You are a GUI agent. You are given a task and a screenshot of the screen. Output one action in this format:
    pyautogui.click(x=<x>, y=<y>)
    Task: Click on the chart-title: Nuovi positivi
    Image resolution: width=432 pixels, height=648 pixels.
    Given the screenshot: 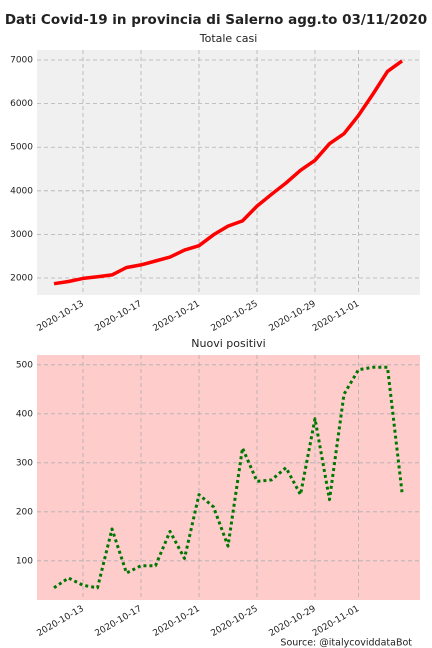 What is the action you would take?
    pyautogui.click(x=228, y=343)
    